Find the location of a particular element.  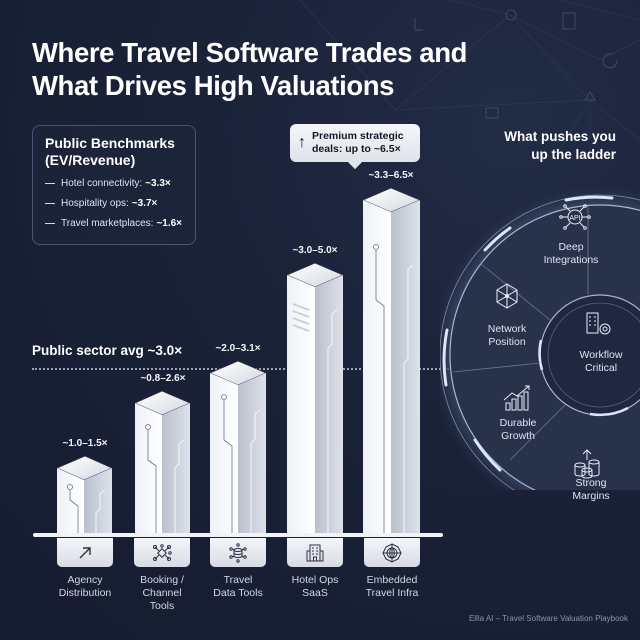

building-gear-icon is located at coordinates (598, 323).